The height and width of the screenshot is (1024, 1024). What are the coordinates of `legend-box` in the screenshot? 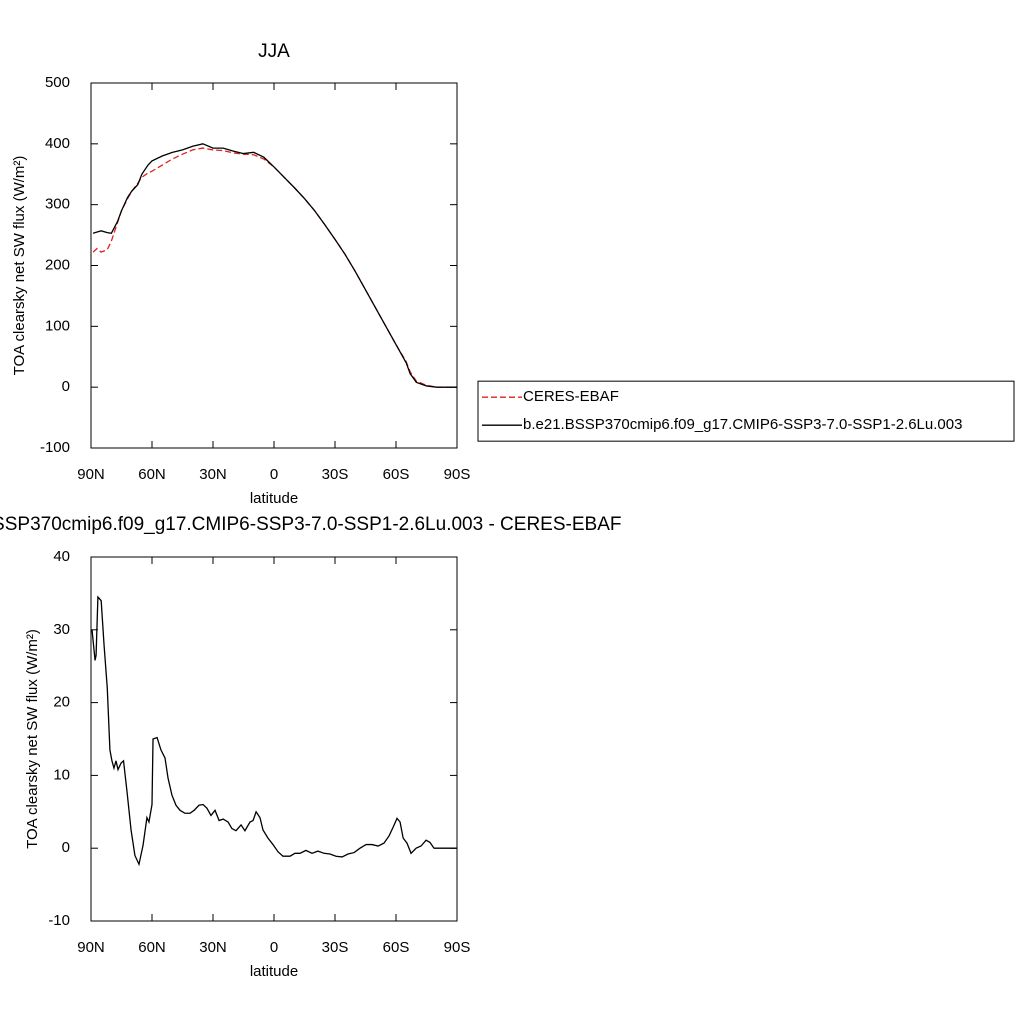 It's located at (746, 411).